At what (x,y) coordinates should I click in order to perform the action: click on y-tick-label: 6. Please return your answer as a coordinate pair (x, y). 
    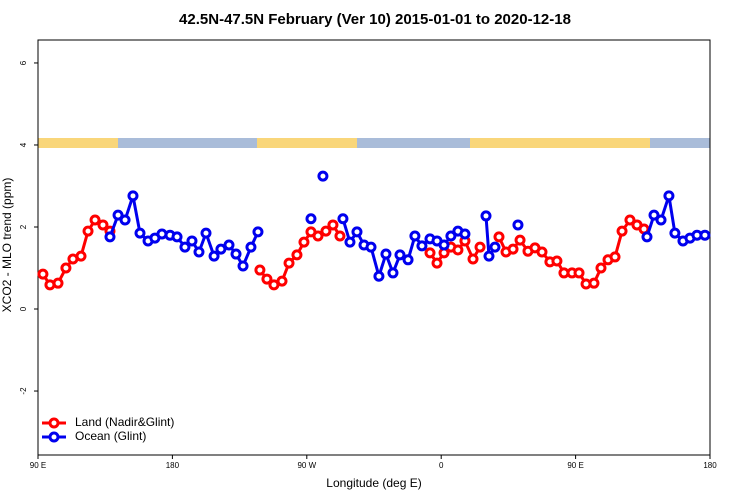
    Looking at the image, I should click on (23, 62).